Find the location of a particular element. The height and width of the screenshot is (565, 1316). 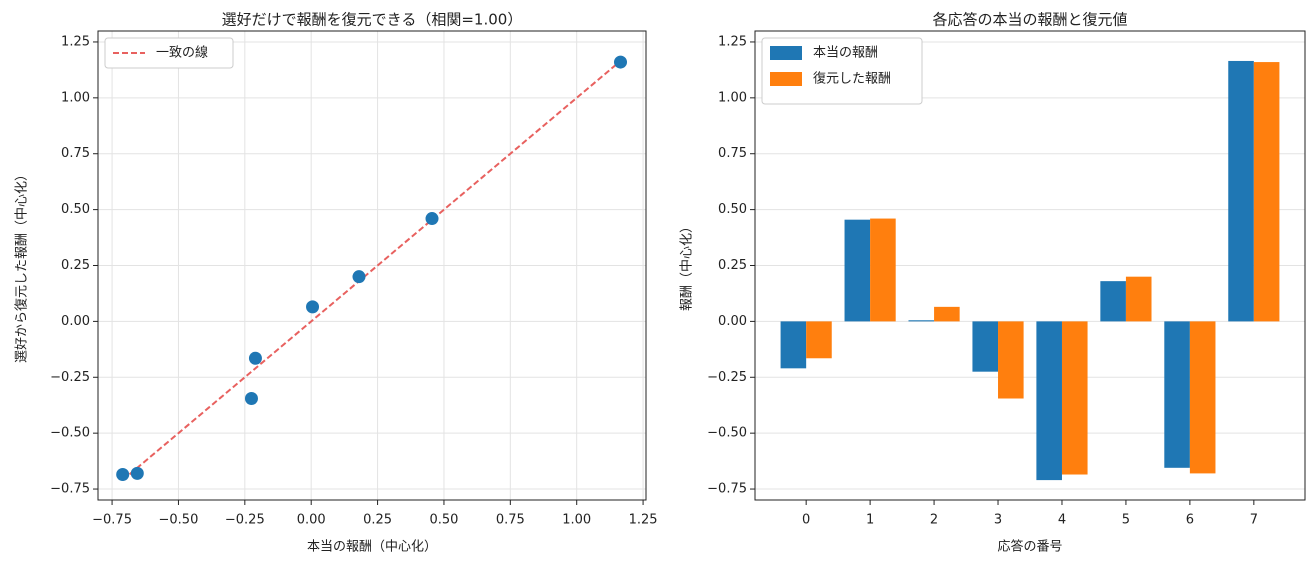

x-tick-label: 2 is located at coordinates (934, 520).